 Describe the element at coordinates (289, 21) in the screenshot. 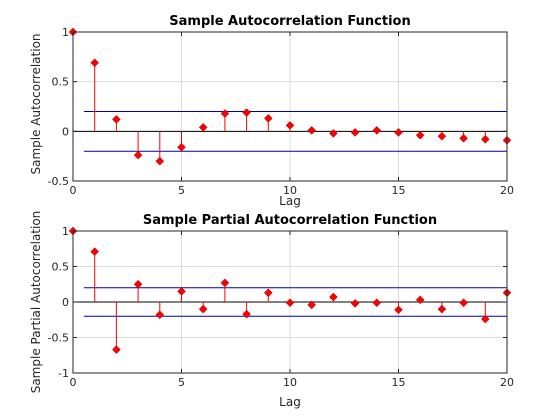

I see `acf-title: Sample Autocorrelation Function` at that location.